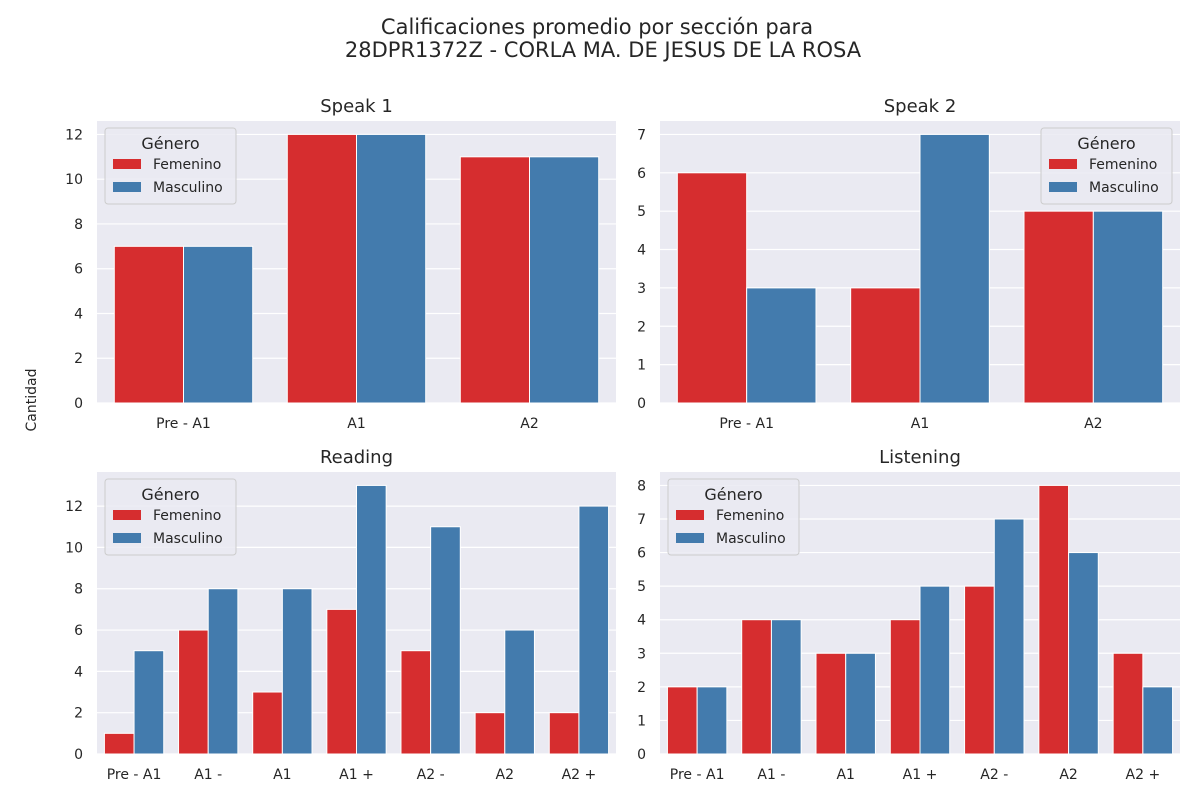 The width and height of the screenshot is (1200, 800). Describe the element at coordinates (32, 400) in the screenshot. I see `y-axis-label: Cantidad` at that location.